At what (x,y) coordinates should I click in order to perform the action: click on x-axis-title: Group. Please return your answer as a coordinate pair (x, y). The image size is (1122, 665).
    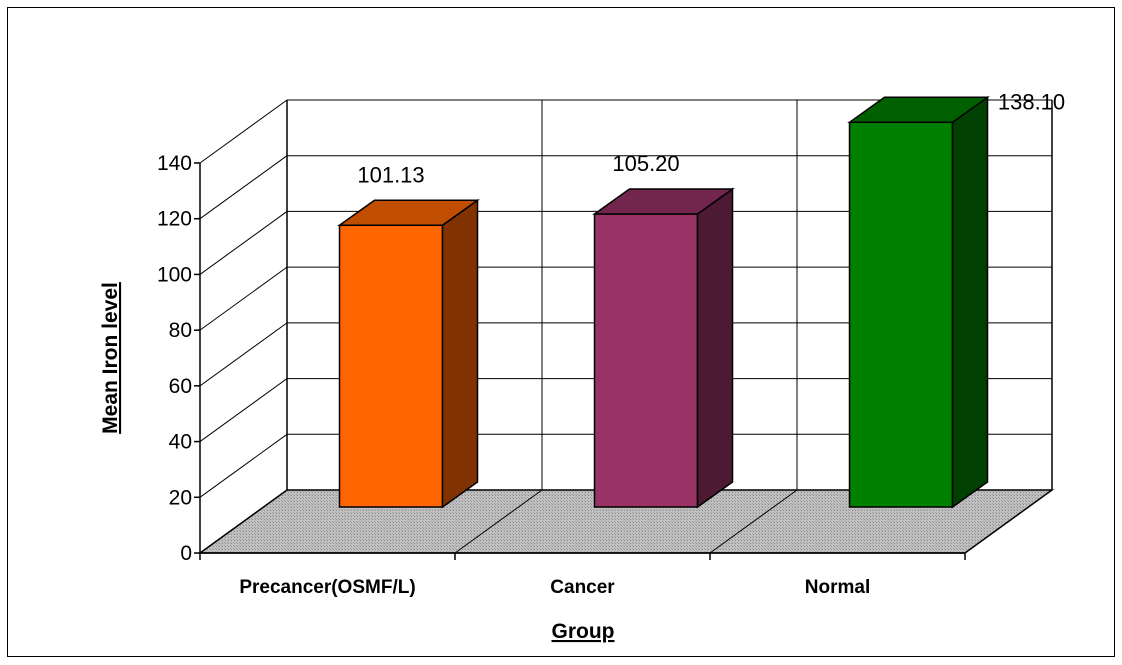
    Looking at the image, I should click on (583, 631).